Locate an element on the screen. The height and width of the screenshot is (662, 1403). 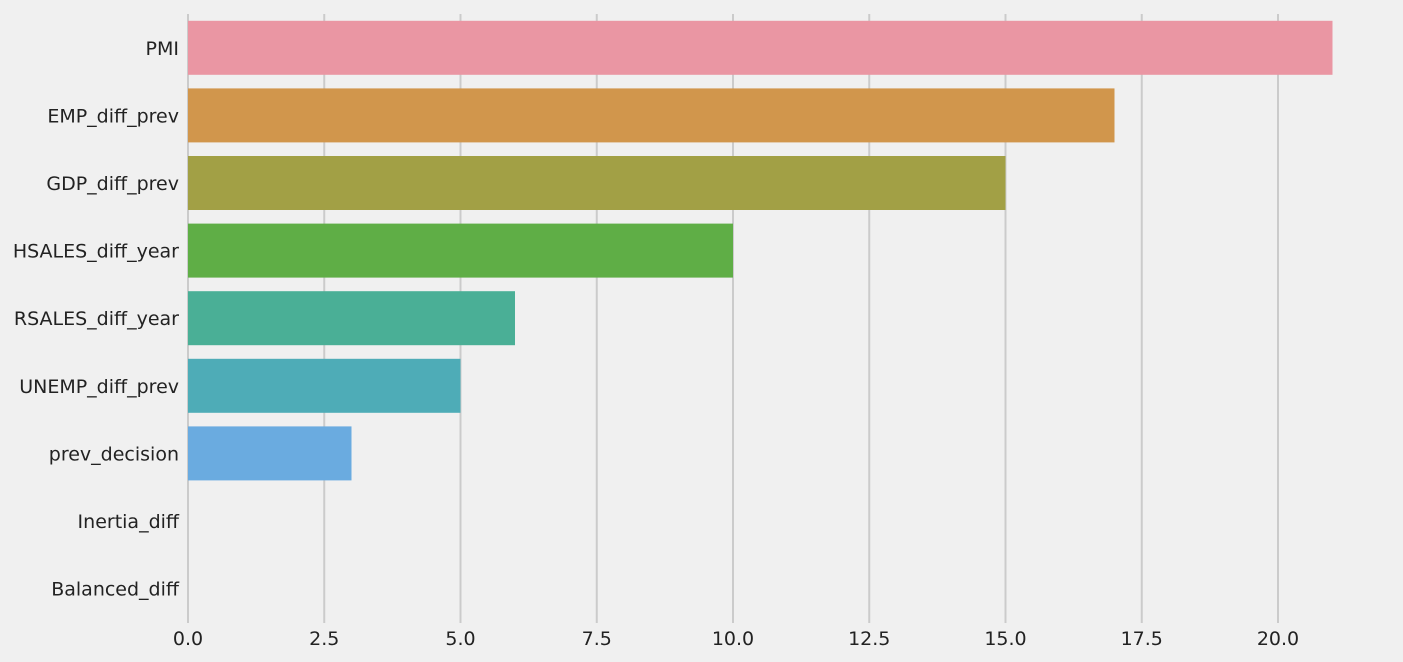
category-label: UNEMP_diff_prev is located at coordinates (99, 387).